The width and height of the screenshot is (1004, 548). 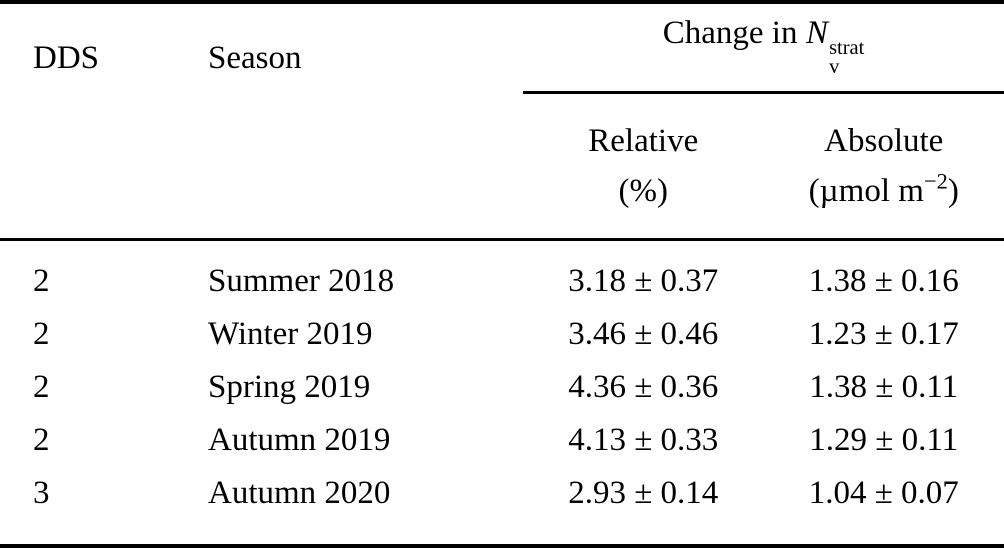 What do you see at coordinates (884, 506) in the screenshot?
I see `cell-absolute: 1.04 ± 0.07` at bounding box center [884, 506].